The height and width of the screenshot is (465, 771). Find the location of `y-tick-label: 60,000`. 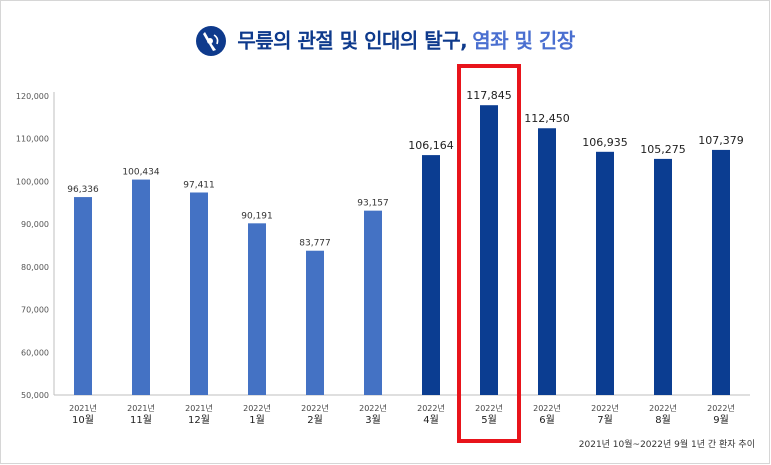

y-tick-label: 60,000 is located at coordinates (35, 352).